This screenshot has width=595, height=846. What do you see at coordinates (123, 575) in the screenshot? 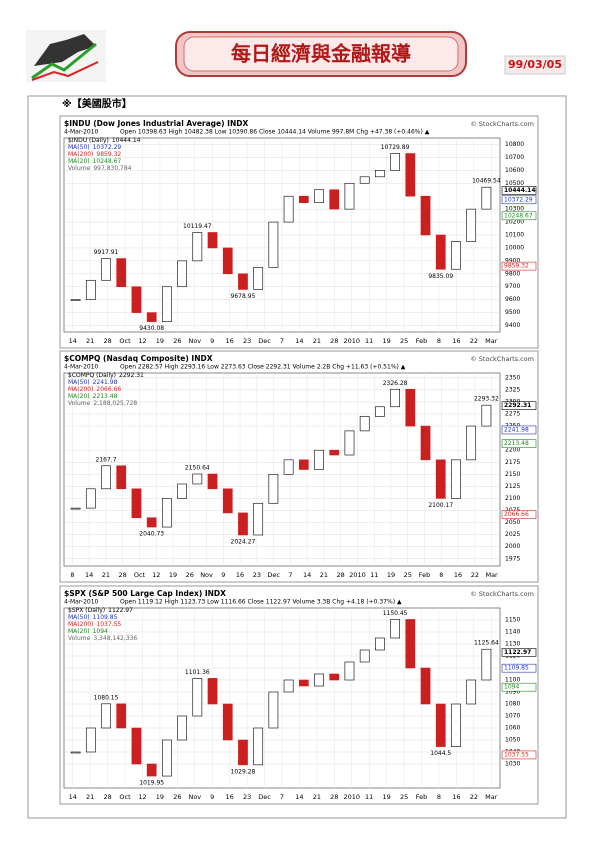
I see `x-tick-label: 28` at bounding box center [123, 575].